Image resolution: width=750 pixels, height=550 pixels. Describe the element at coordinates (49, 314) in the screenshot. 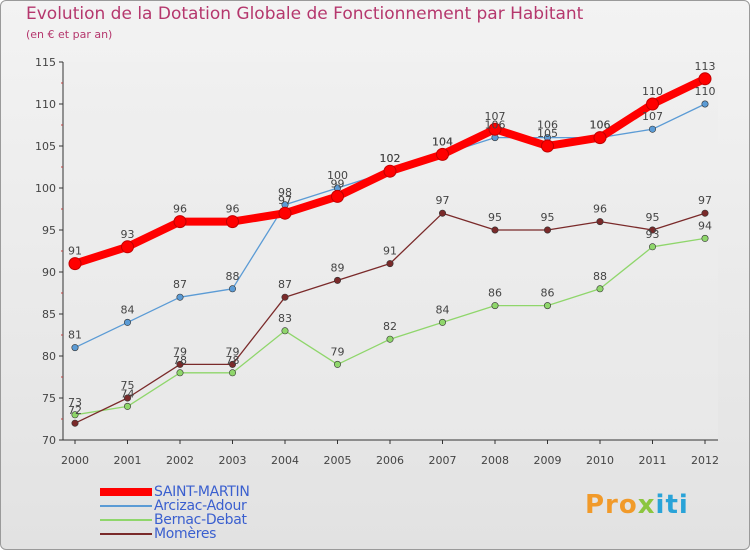

I see `y-tick-label: 85` at that location.